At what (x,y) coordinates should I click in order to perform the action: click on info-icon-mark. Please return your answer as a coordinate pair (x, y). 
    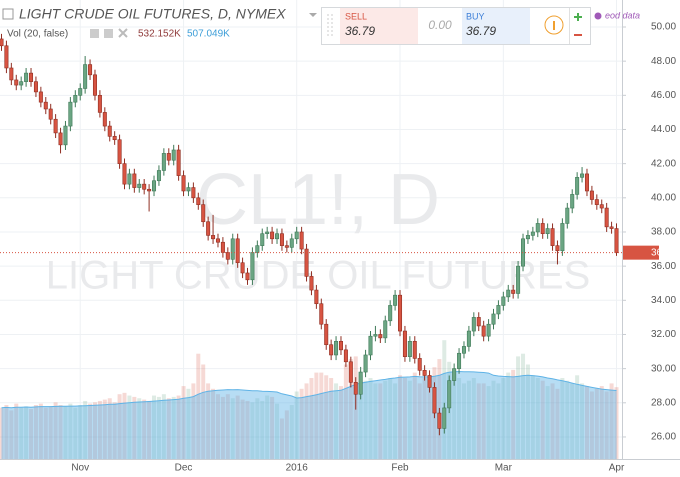
    Looking at the image, I should click on (554, 25).